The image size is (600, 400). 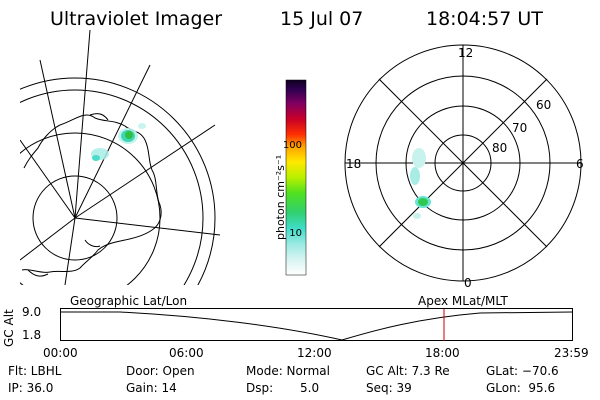 I want to click on status-gain: Gain: 14, so click(x=151, y=388).